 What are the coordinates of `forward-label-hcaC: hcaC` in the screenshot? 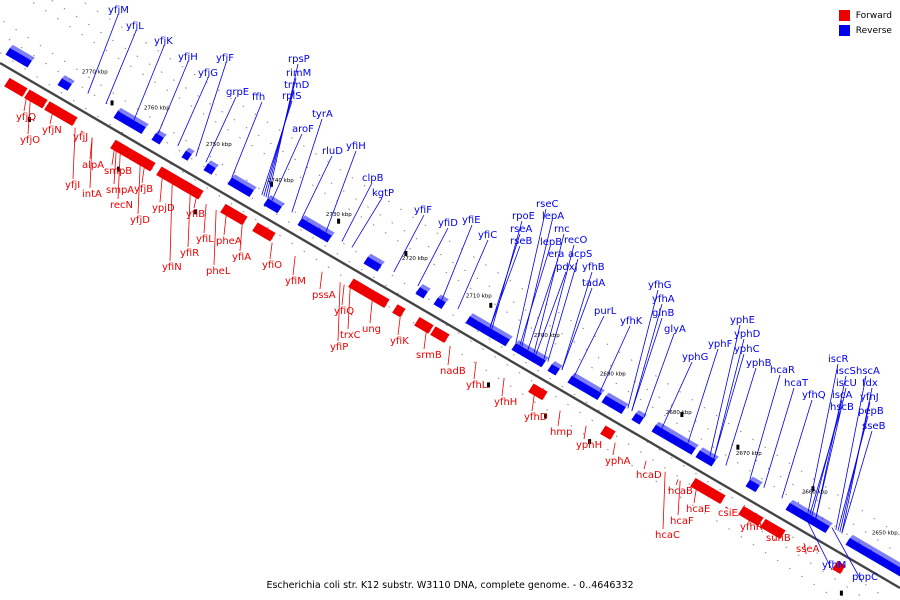 It's located at (667, 535).